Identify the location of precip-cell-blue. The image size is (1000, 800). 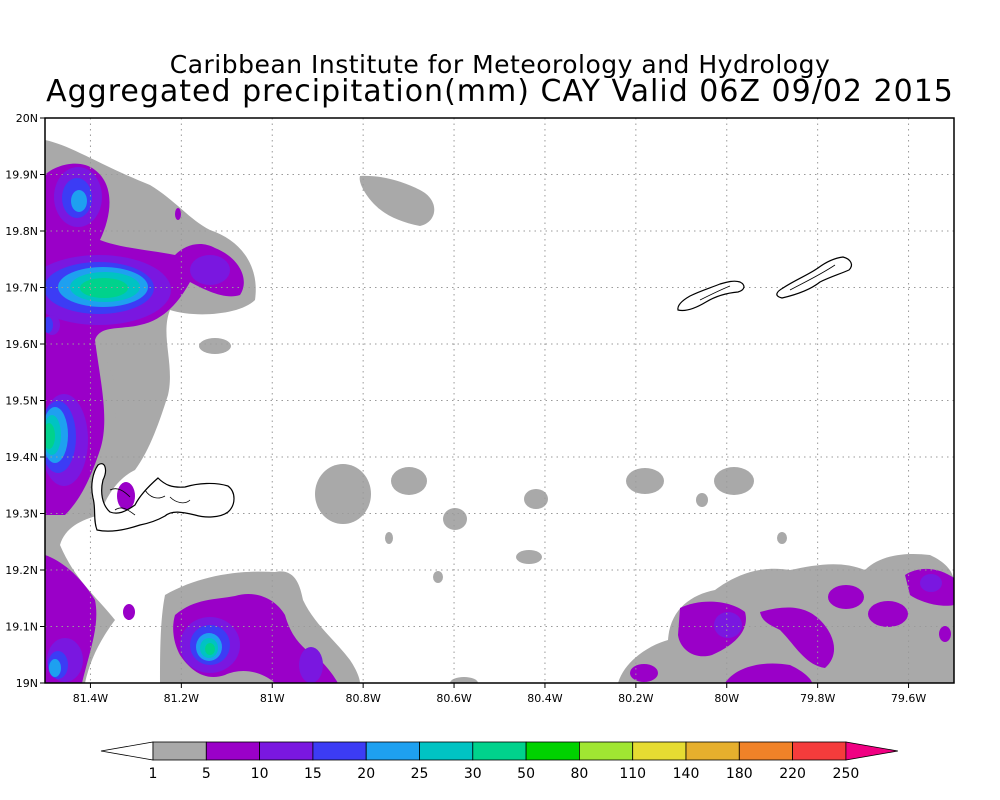
(49, 325).